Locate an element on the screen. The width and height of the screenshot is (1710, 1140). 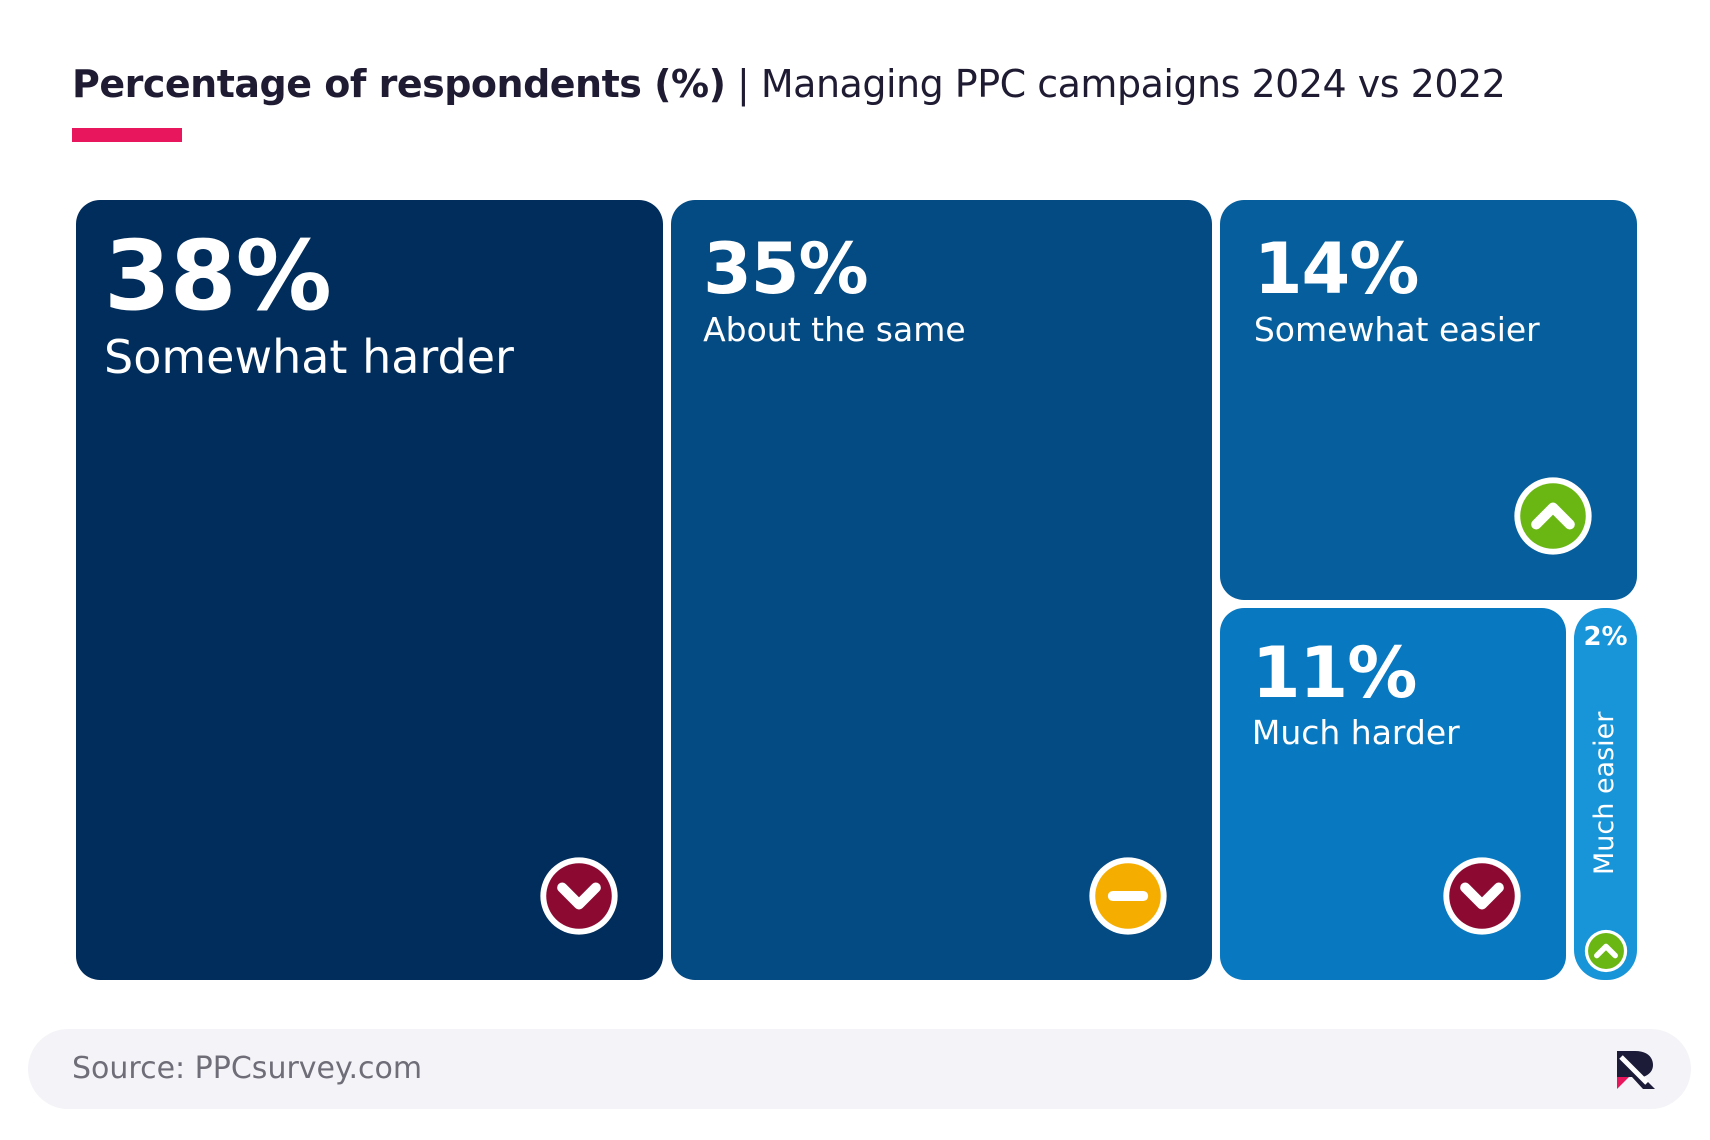
chart-title-bold: Percentage of respondents (%) is located at coordinates (399, 84).